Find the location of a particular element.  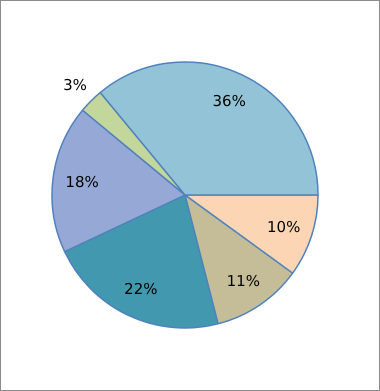

data-label: 18% is located at coordinates (82, 182).